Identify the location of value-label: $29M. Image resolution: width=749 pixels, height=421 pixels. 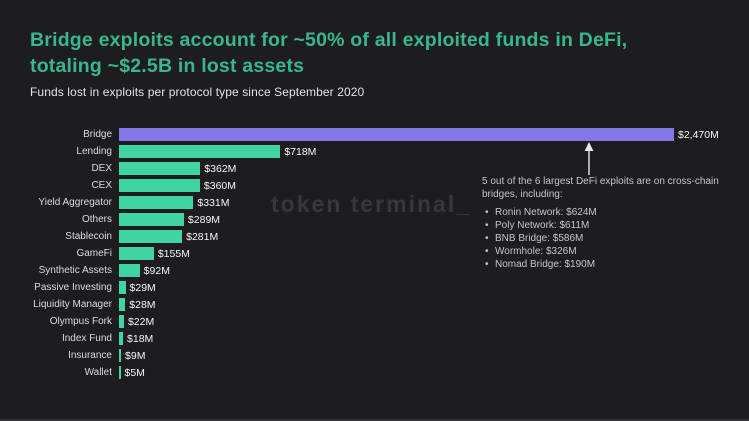
(142, 287).